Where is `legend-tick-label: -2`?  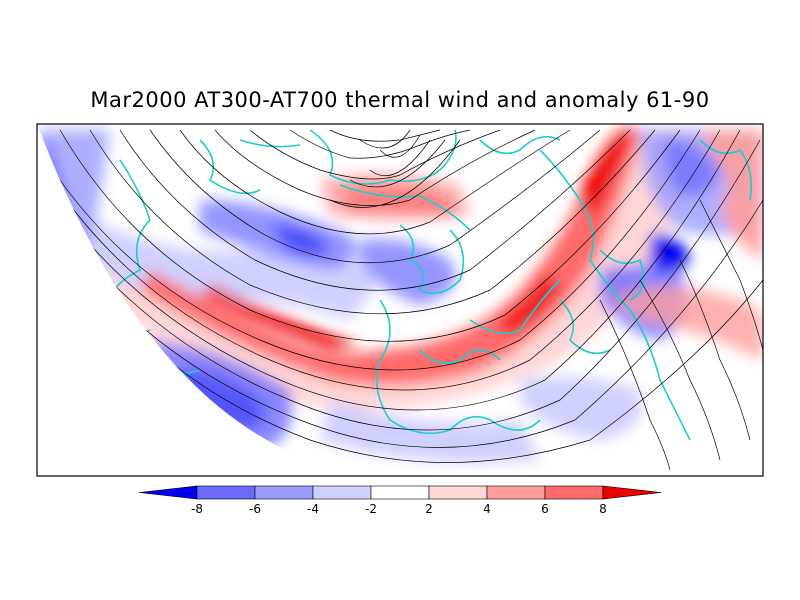
legend-tick-label: -2 is located at coordinates (371, 509).